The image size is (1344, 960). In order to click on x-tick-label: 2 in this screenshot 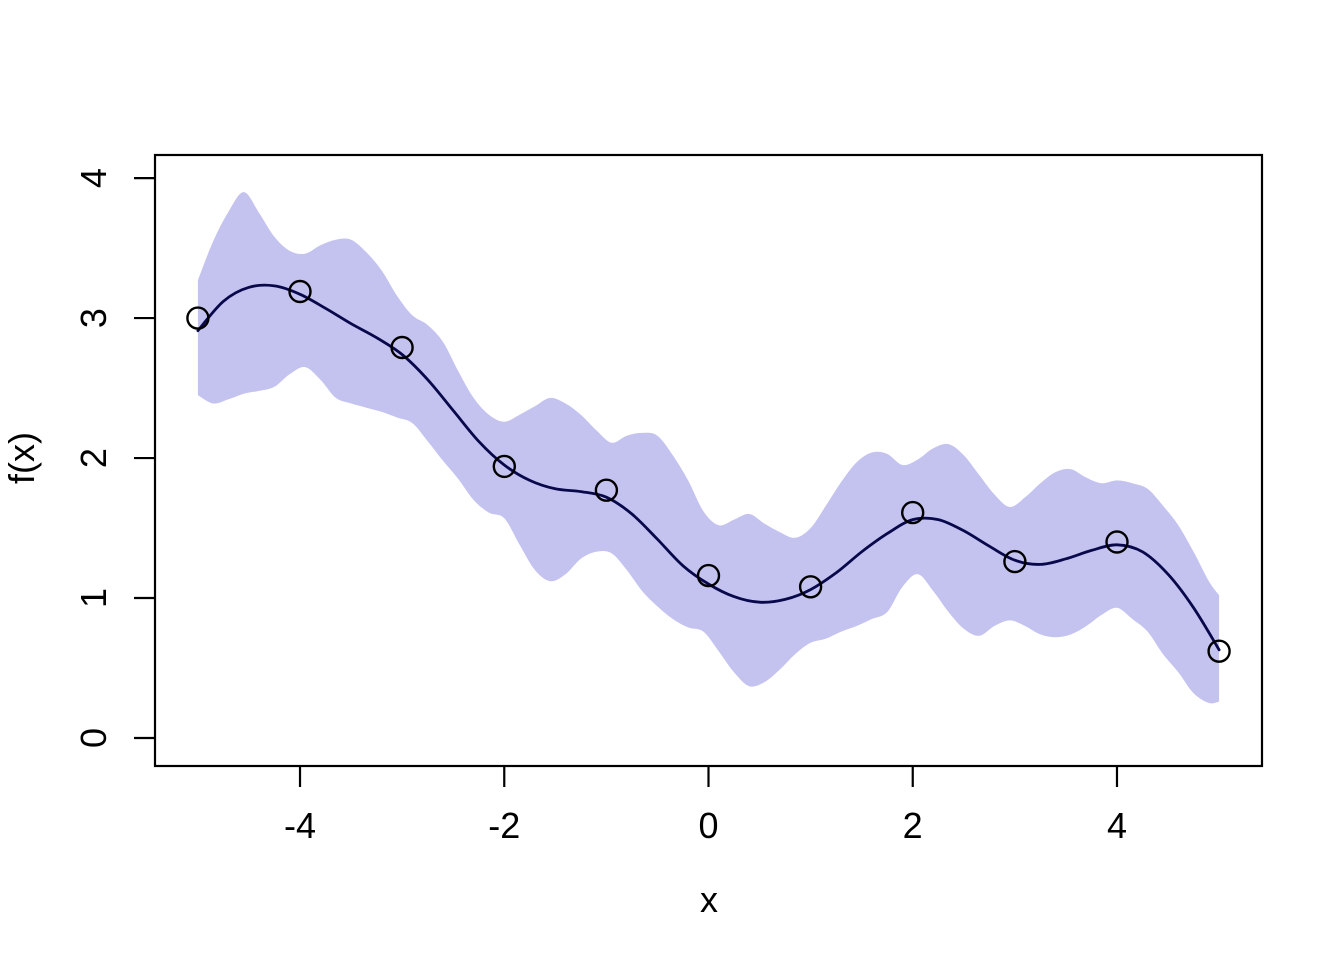, I will do `click(913, 825)`.